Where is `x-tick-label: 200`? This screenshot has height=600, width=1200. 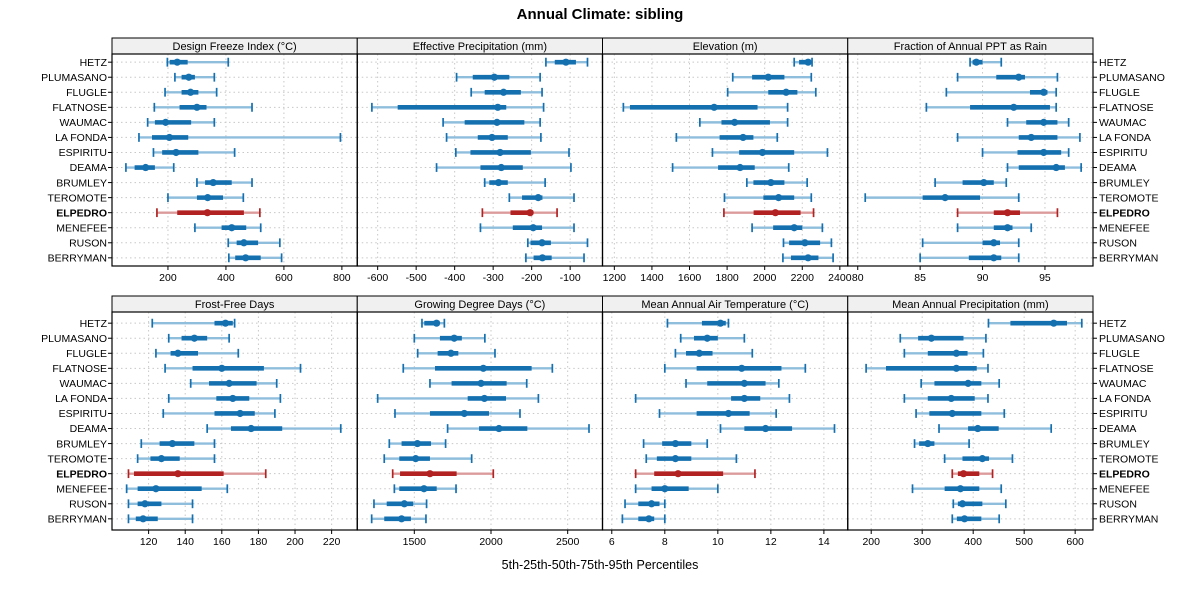
x-tick-label: 200 is located at coordinates (871, 542).